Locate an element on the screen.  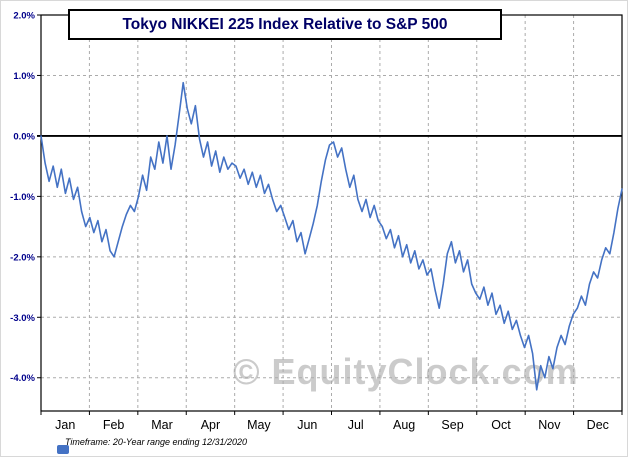
x-axis-label: Sep is located at coordinates (452, 425).